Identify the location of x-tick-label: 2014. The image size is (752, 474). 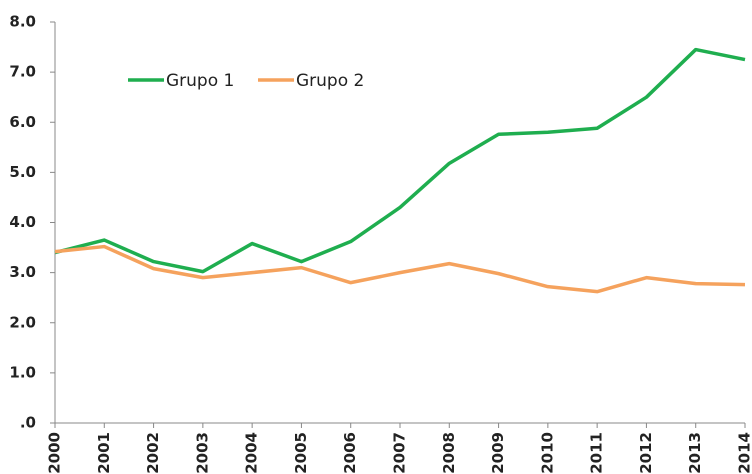
(744, 453).